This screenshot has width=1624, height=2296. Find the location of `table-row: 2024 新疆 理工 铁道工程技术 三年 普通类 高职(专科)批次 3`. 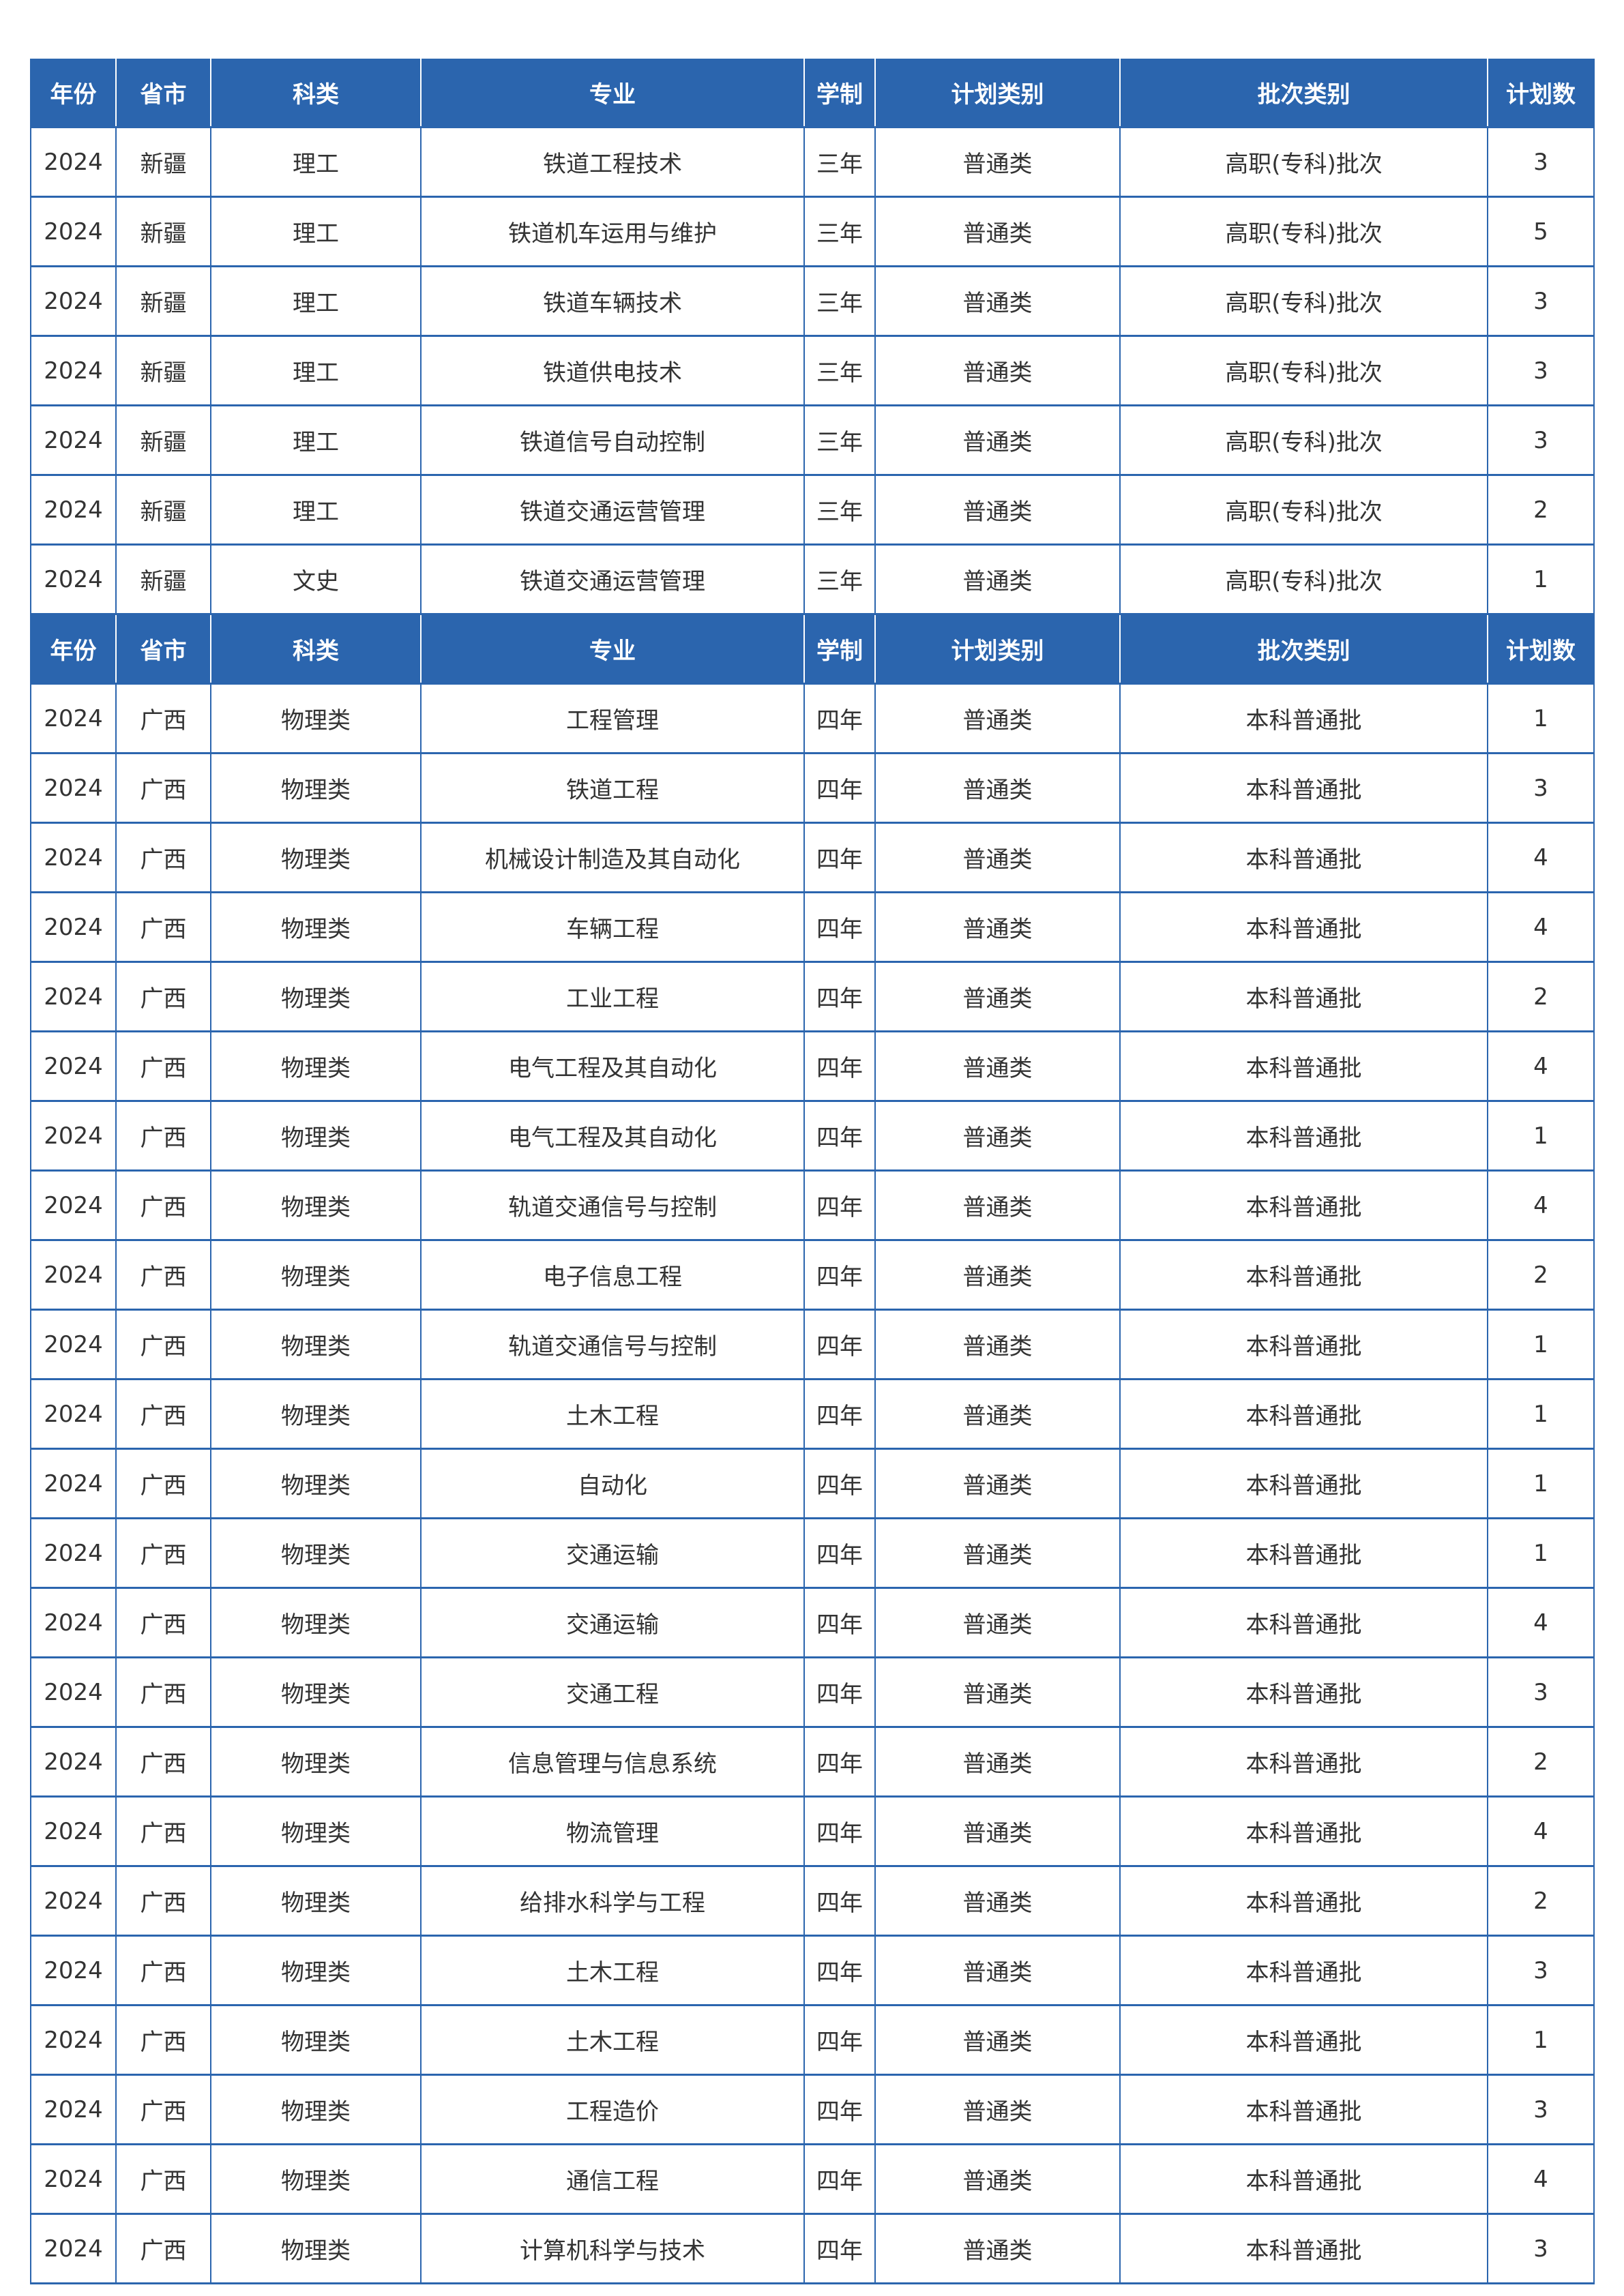

table-row: 2024 新疆 理工 铁道工程技术 三年 普通类 高职(专科)批次 3 is located at coordinates (812, 163).